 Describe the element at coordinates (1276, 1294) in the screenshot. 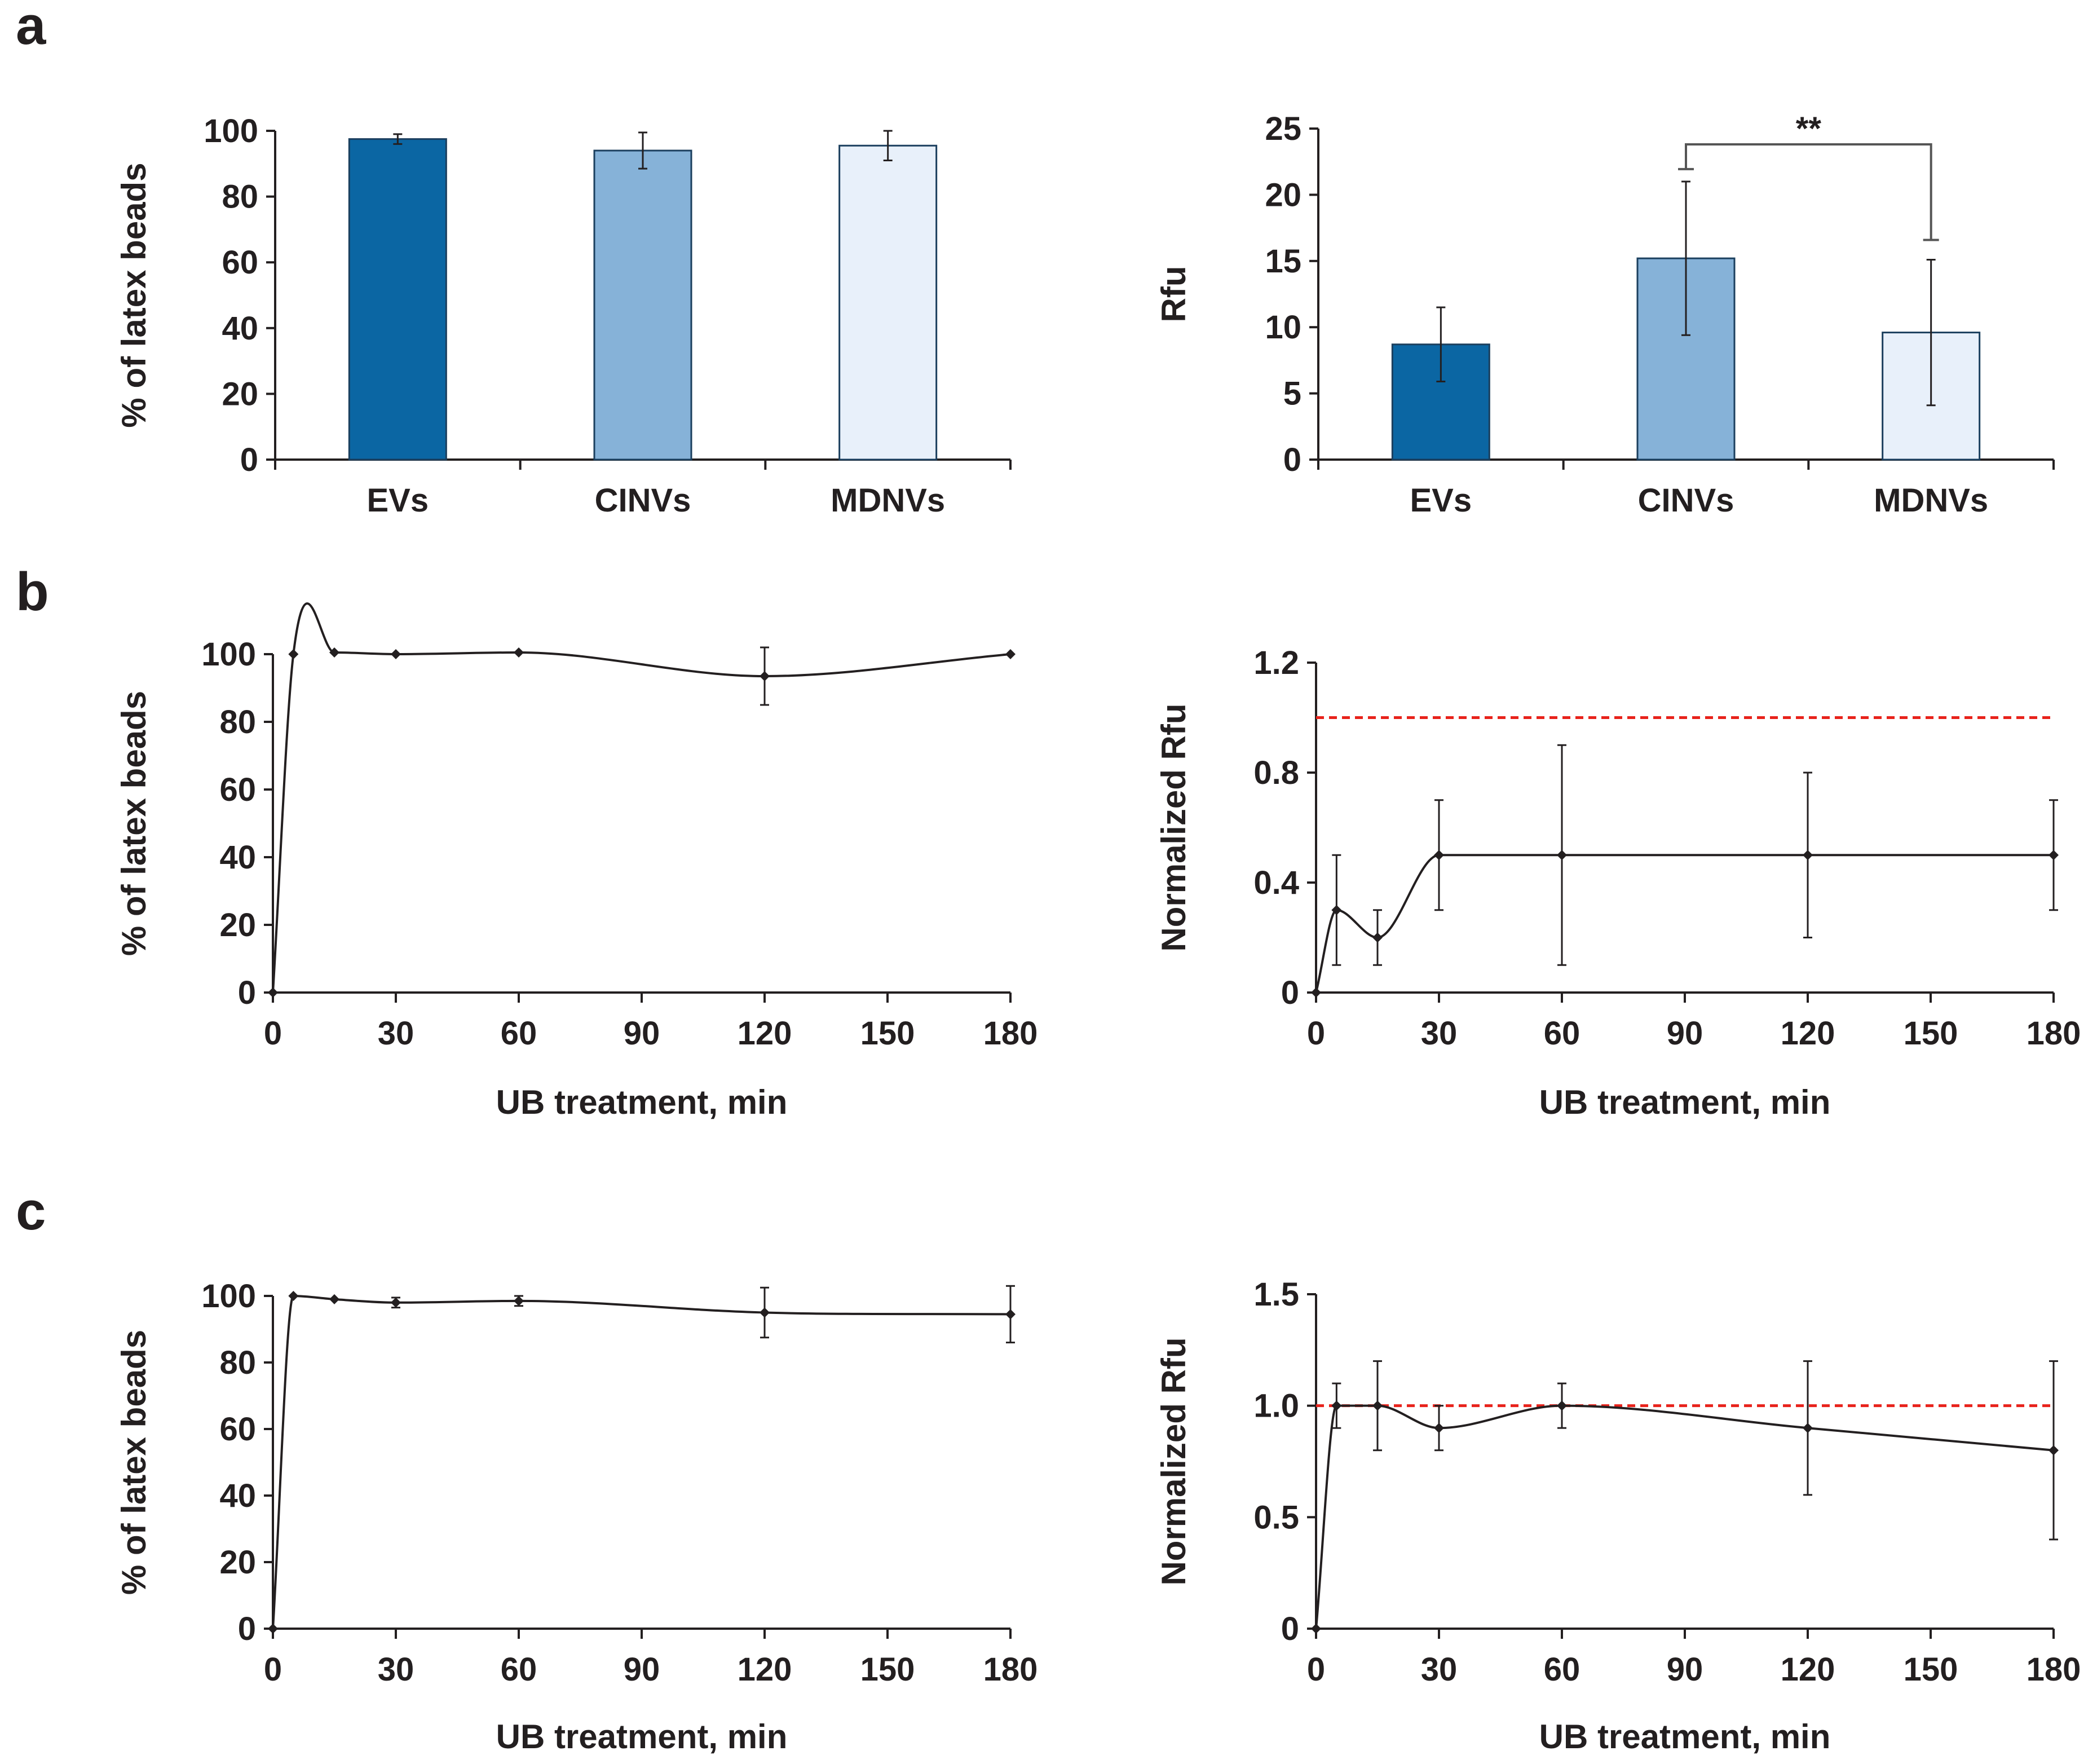

I see `y-tick-label: 1.5` at that location.